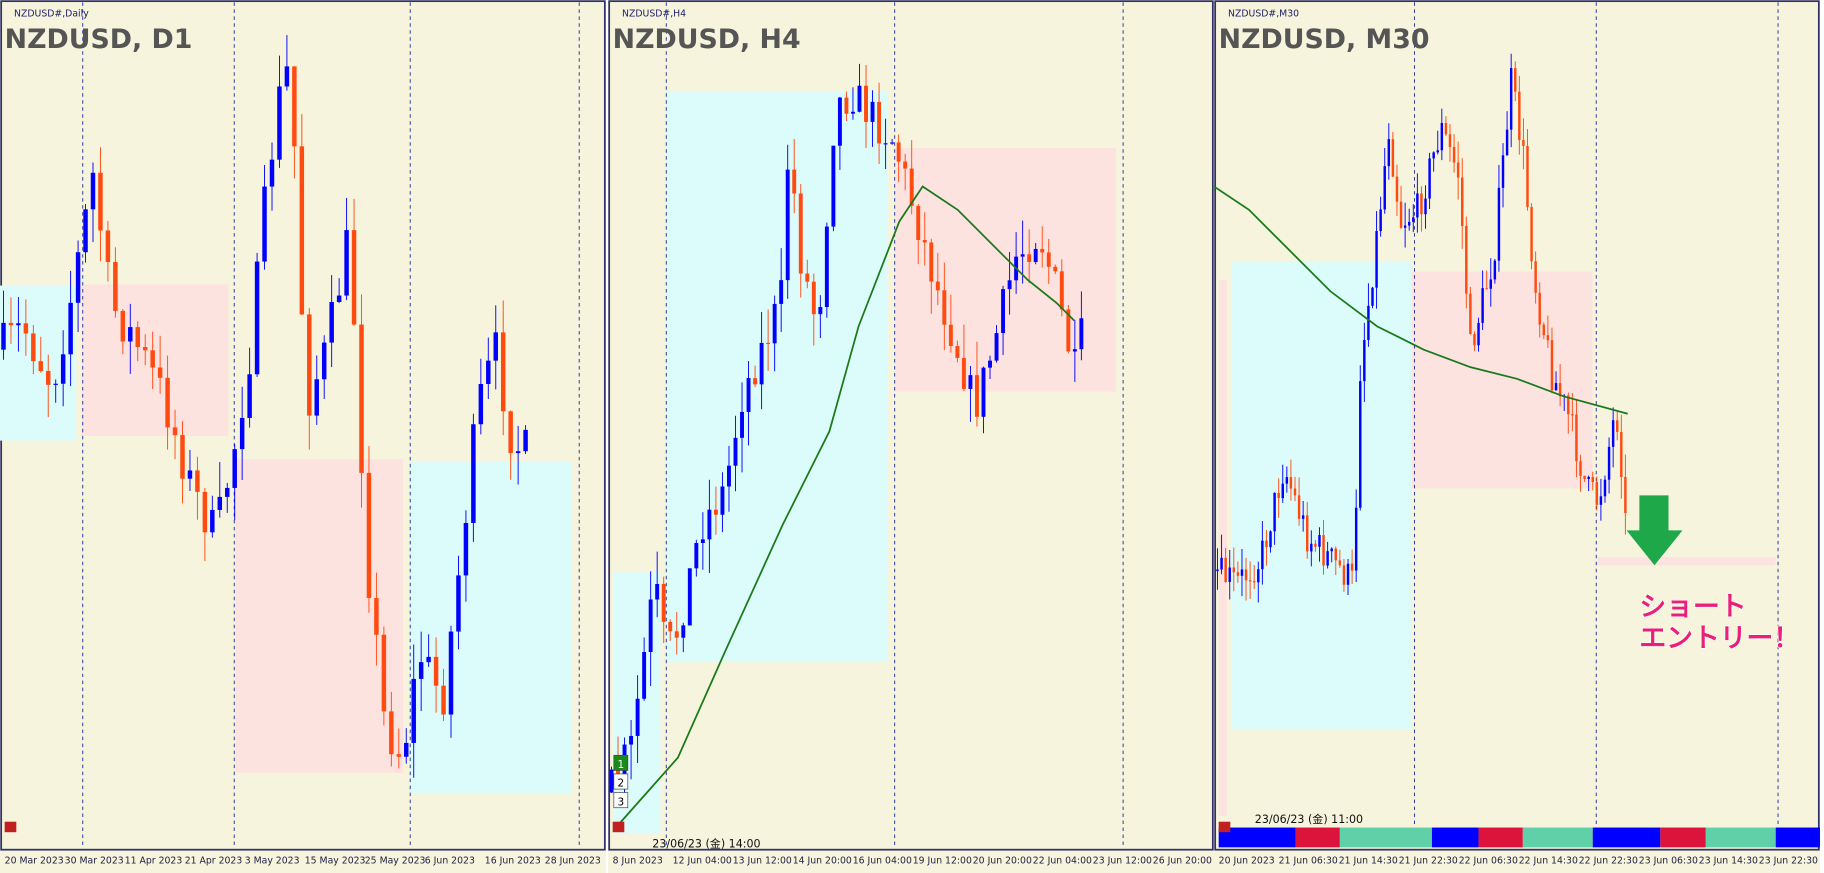  I want to click on time-label: 22 Jun 06:30, so click(1488, 861).